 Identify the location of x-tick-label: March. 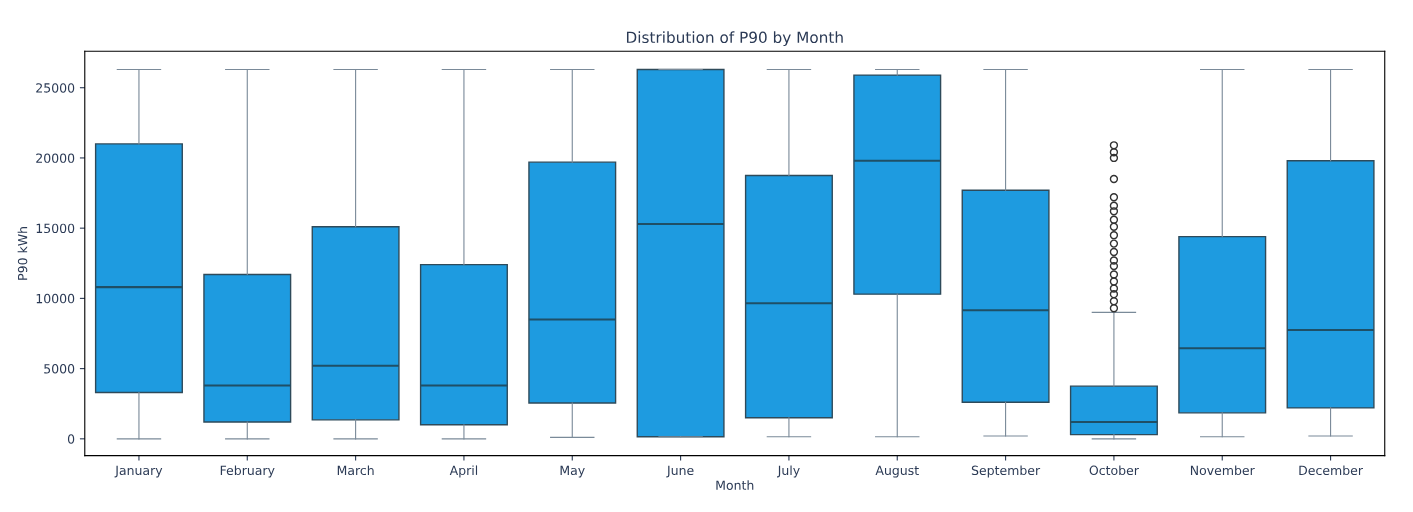
(355, 470).